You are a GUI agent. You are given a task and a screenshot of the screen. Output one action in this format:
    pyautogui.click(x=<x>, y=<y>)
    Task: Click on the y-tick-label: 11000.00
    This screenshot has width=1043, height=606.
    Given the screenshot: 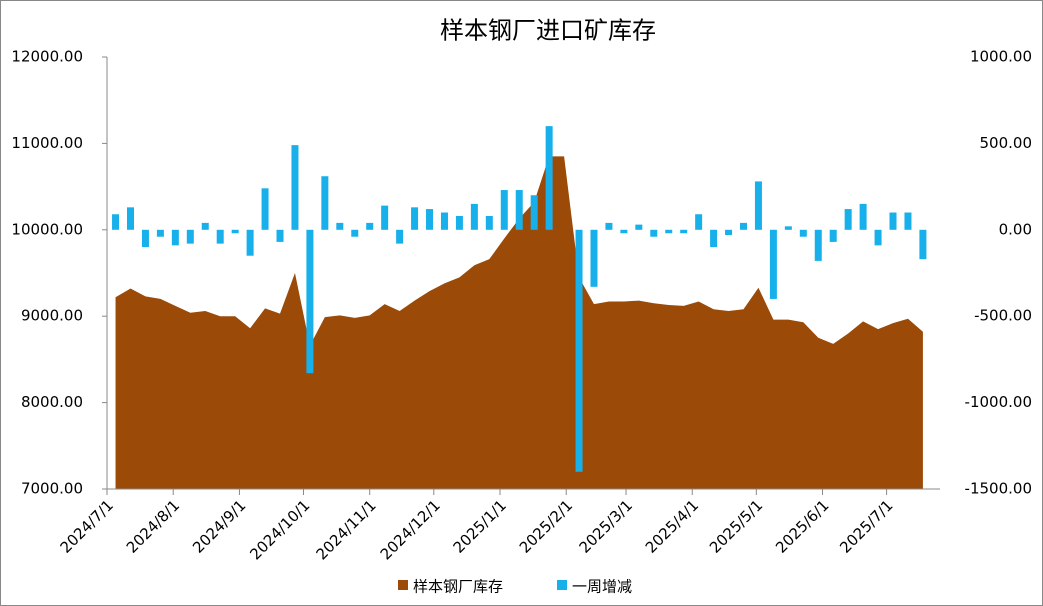 What is the action you would take?
    pyautogui.click(x=47, y=143)
    